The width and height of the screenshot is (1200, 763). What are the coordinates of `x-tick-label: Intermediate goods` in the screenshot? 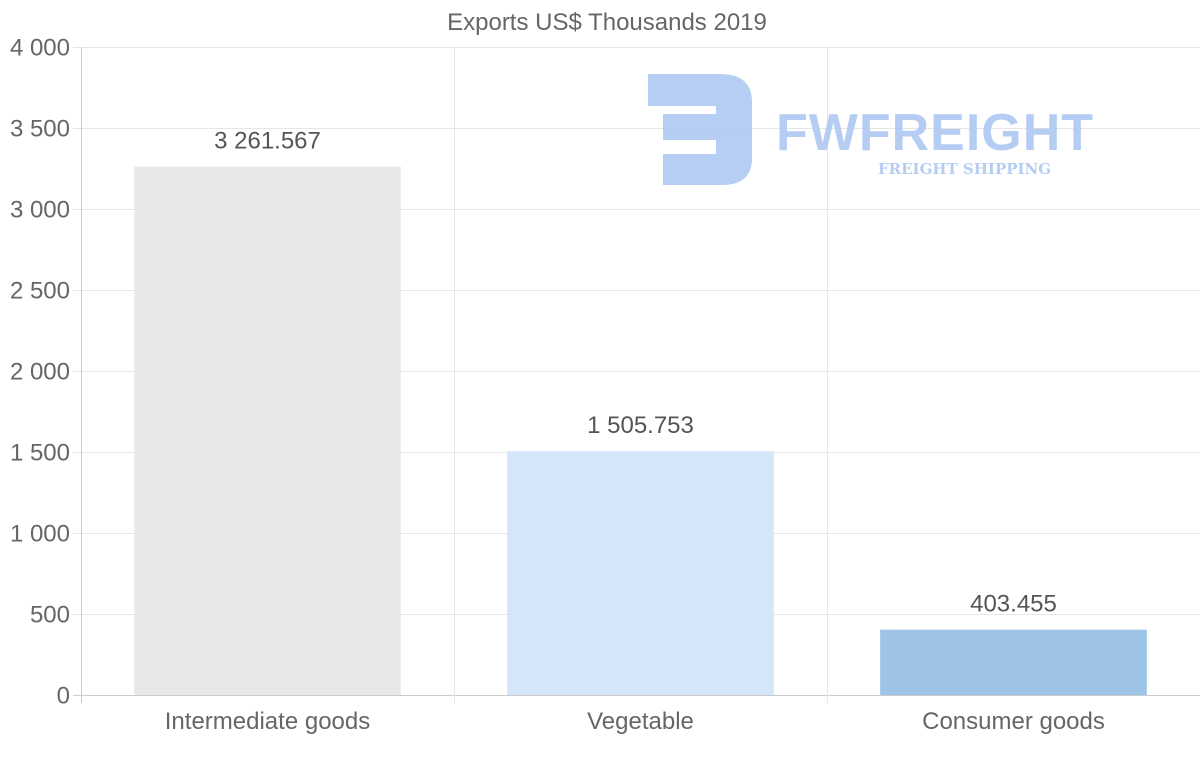 It's located at (267, 721).